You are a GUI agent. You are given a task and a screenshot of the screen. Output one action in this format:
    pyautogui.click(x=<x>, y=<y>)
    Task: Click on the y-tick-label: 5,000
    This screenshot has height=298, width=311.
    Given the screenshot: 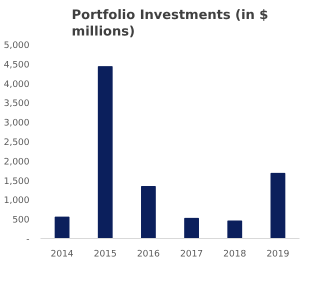 What is the action you would take?
    pyautogui.click(x=17, y=46)
    